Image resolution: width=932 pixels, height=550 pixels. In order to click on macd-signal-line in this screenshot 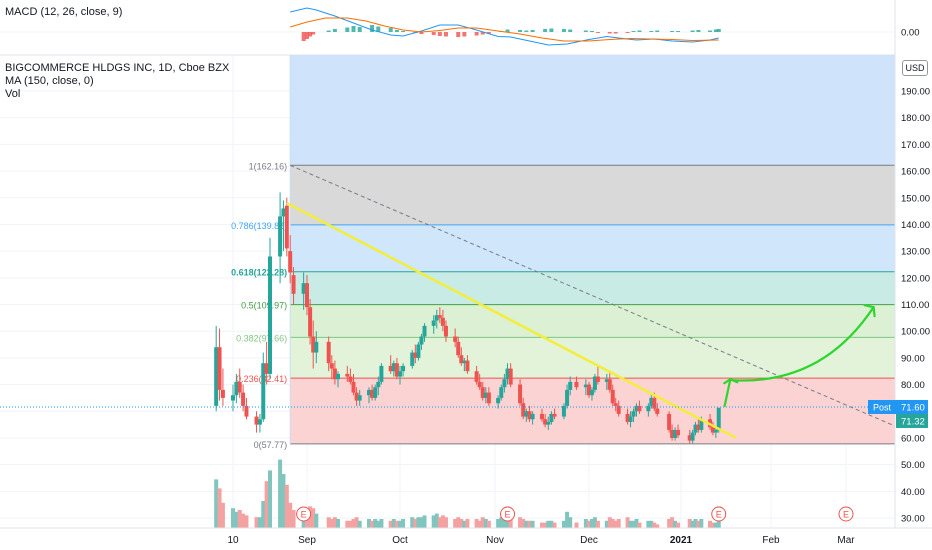, I will do `click(504, 29)`.